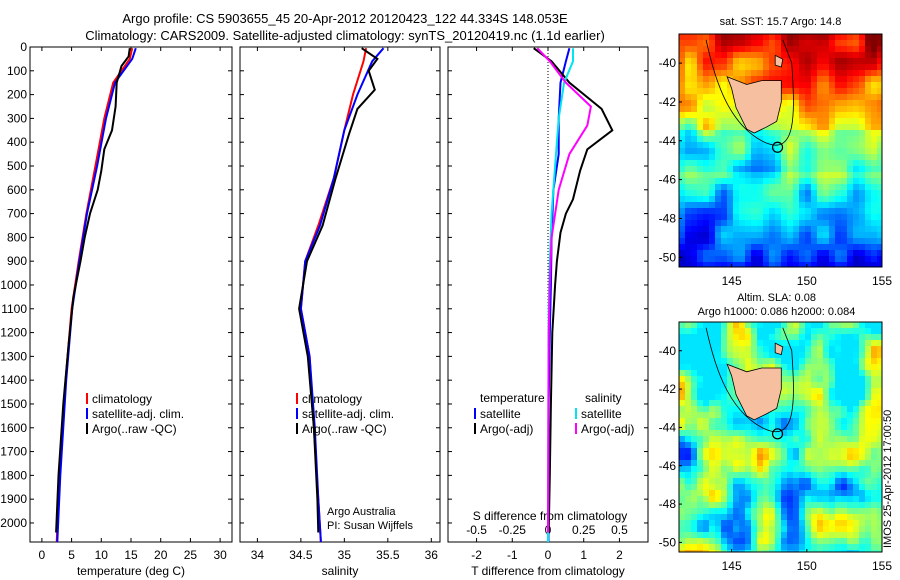  Describe the element at coordinates (13, 428) in the screenshot. I see `y-tick-label: 1600` at that location.